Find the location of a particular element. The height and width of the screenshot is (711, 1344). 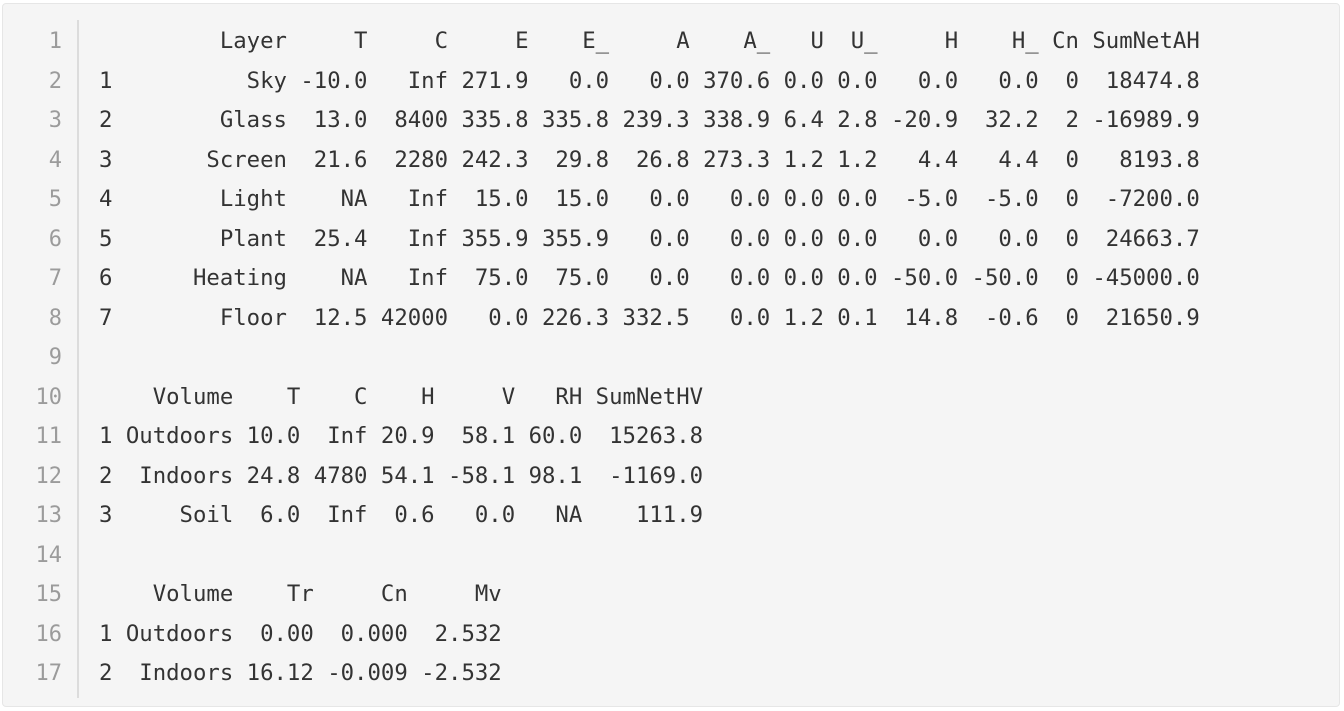

line-number: 12 is located at coordinates (49, 476).